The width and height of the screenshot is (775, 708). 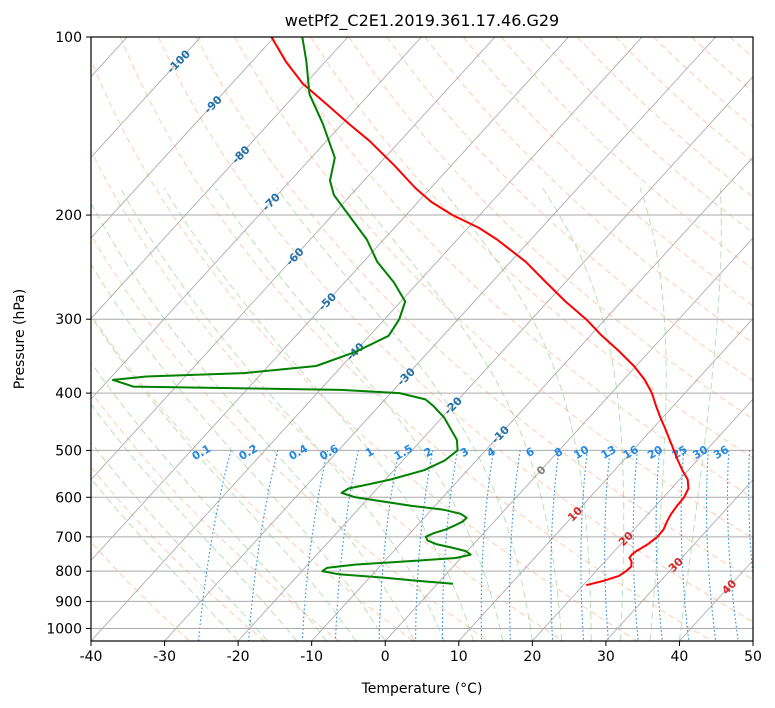 I want to click on x-tick-label: -10, so click(x=311, y=657).